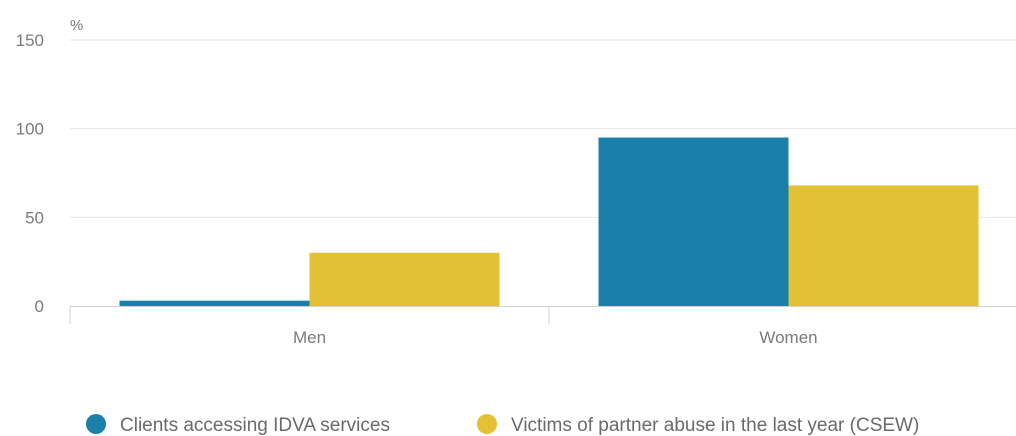 The width and height of the screenshot is (1016, 436). Describe the element at coordinates (30, 40) in the screenshot. I see `y-tick-label: 150` at that location.